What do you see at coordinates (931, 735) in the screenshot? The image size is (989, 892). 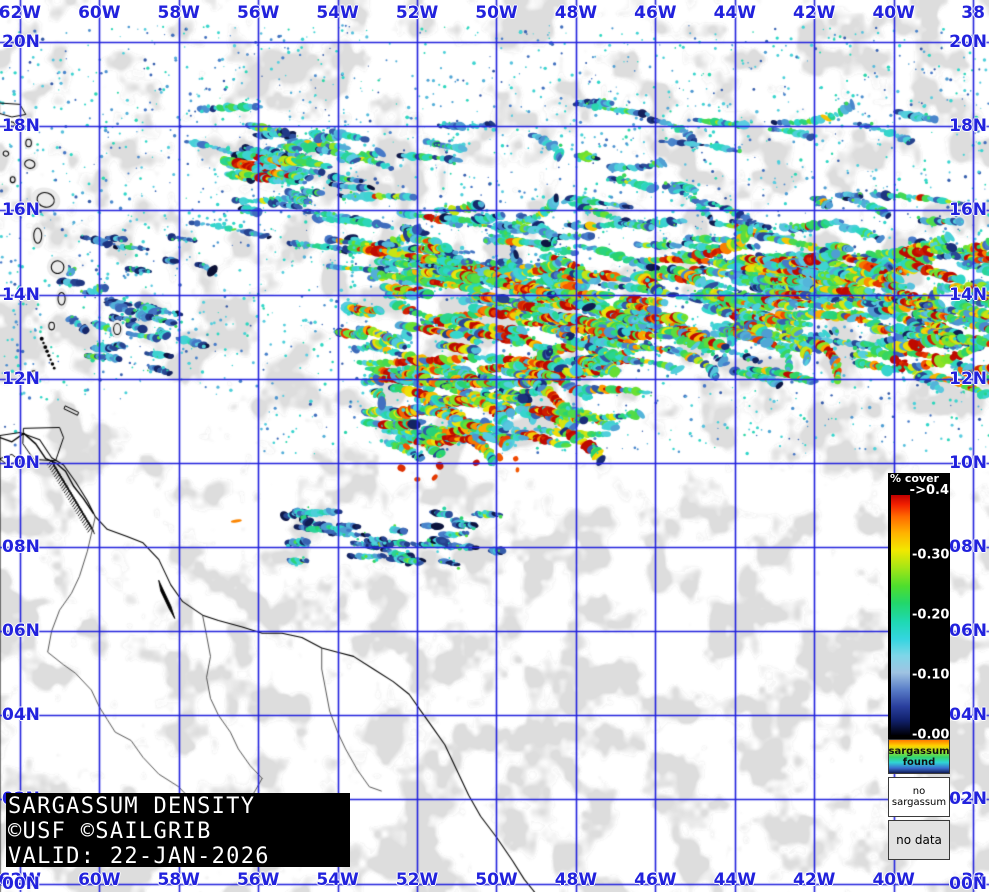 I see `colorbar-tick-0: -0.00` at bounding box center [931, 735].